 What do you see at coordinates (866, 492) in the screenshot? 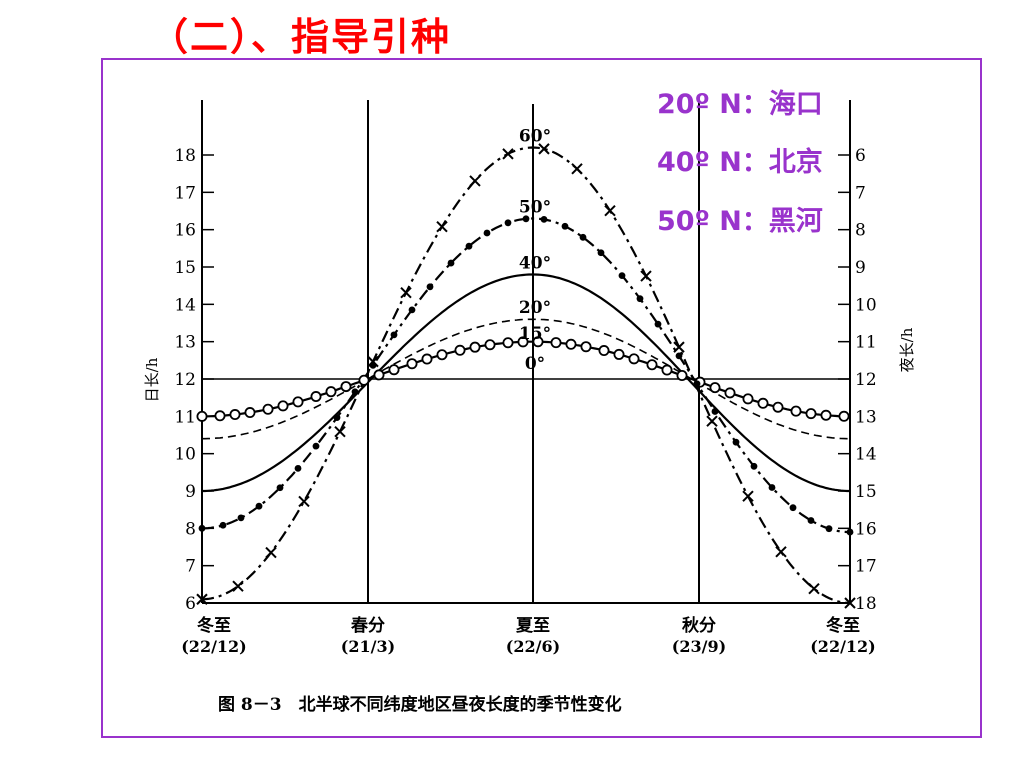
I see `right-tick-label: 15` at bounding box center [866, 492].